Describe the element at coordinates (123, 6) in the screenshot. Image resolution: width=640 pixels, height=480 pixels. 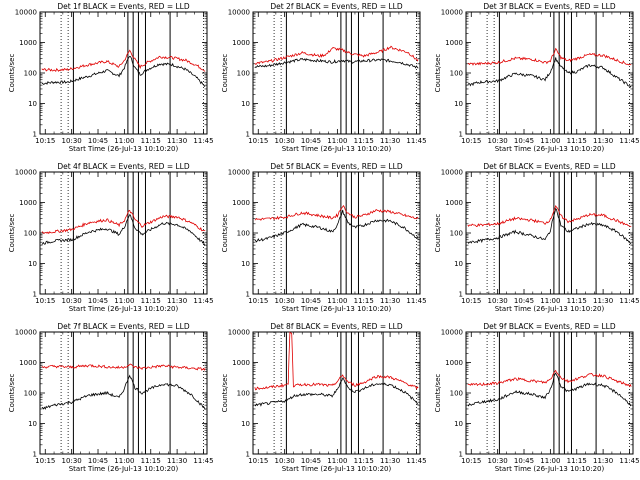
I see `panel-title: Det 1f BLACK = Events, RED = LLD` at that location.